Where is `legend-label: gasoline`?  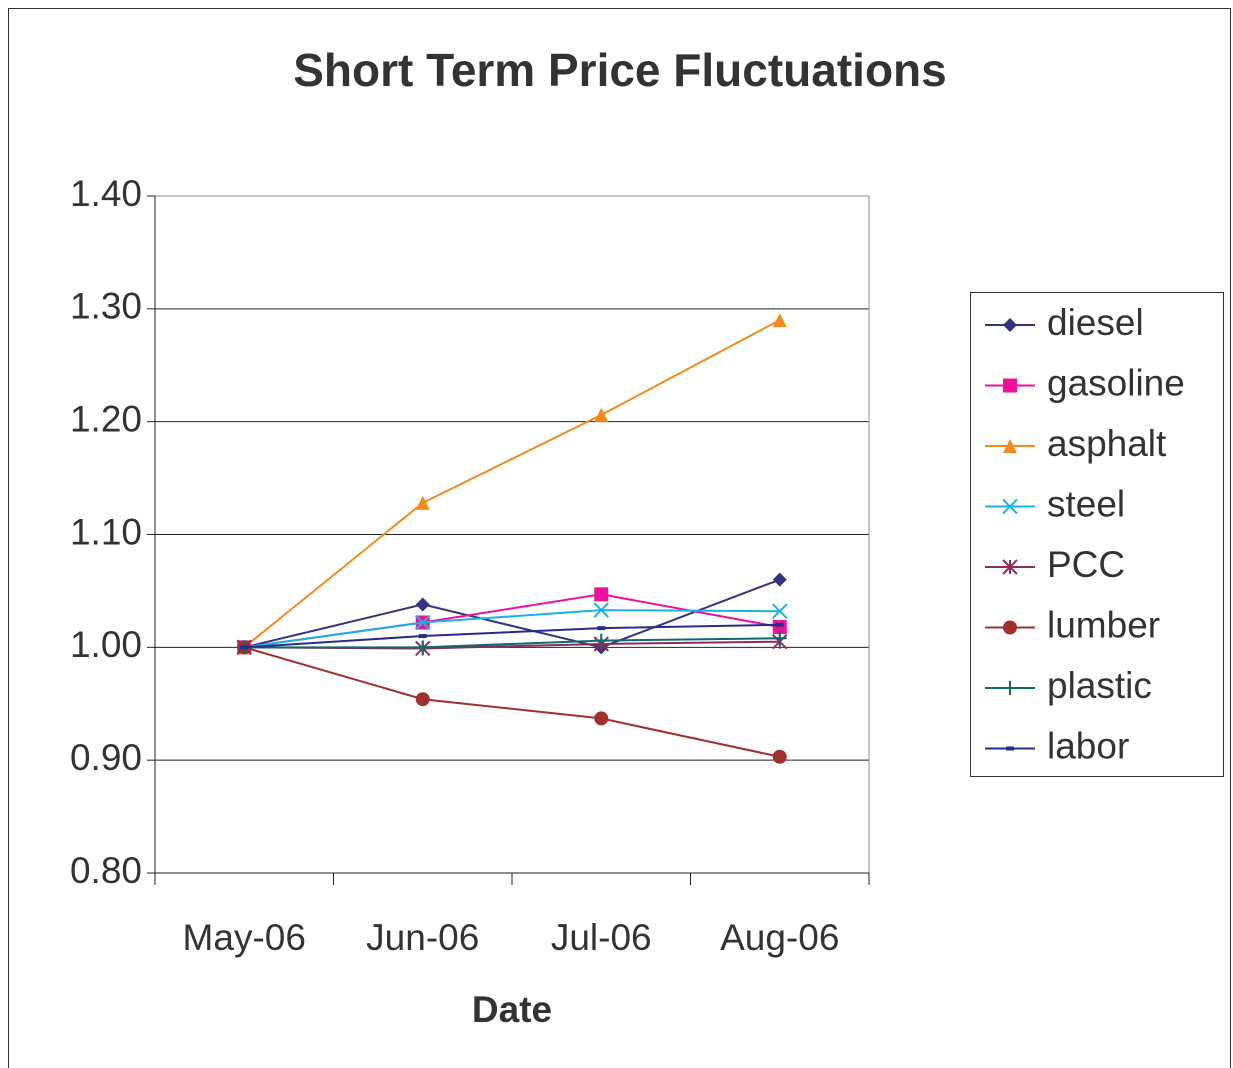 legend-label: gasoline is located at coordinates (1116, 382).